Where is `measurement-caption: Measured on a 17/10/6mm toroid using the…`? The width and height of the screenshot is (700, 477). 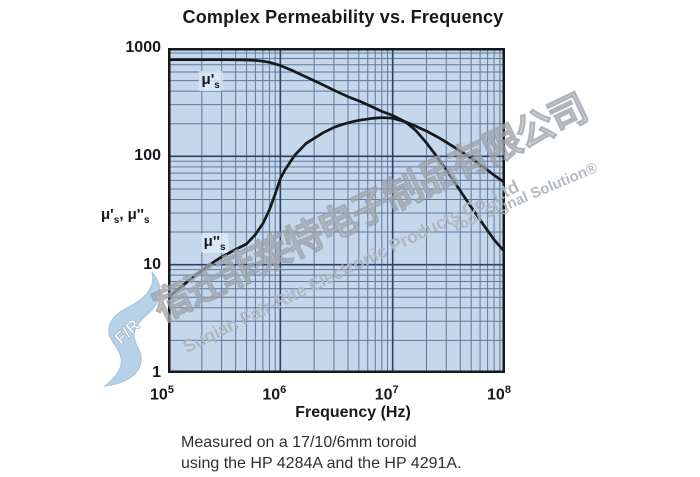
measurement-caption: Measured on a 17/10/6mm toroid using the… is located at coordinates (321, 453).